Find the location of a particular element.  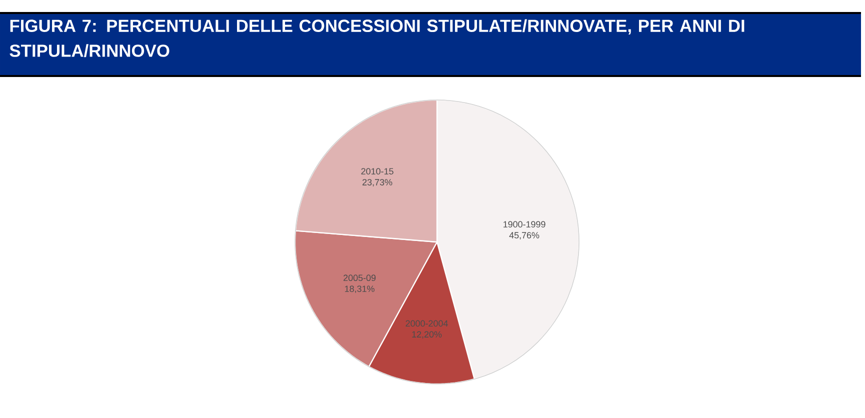

data-label: 12,20% is located at coordinates (427, 335).